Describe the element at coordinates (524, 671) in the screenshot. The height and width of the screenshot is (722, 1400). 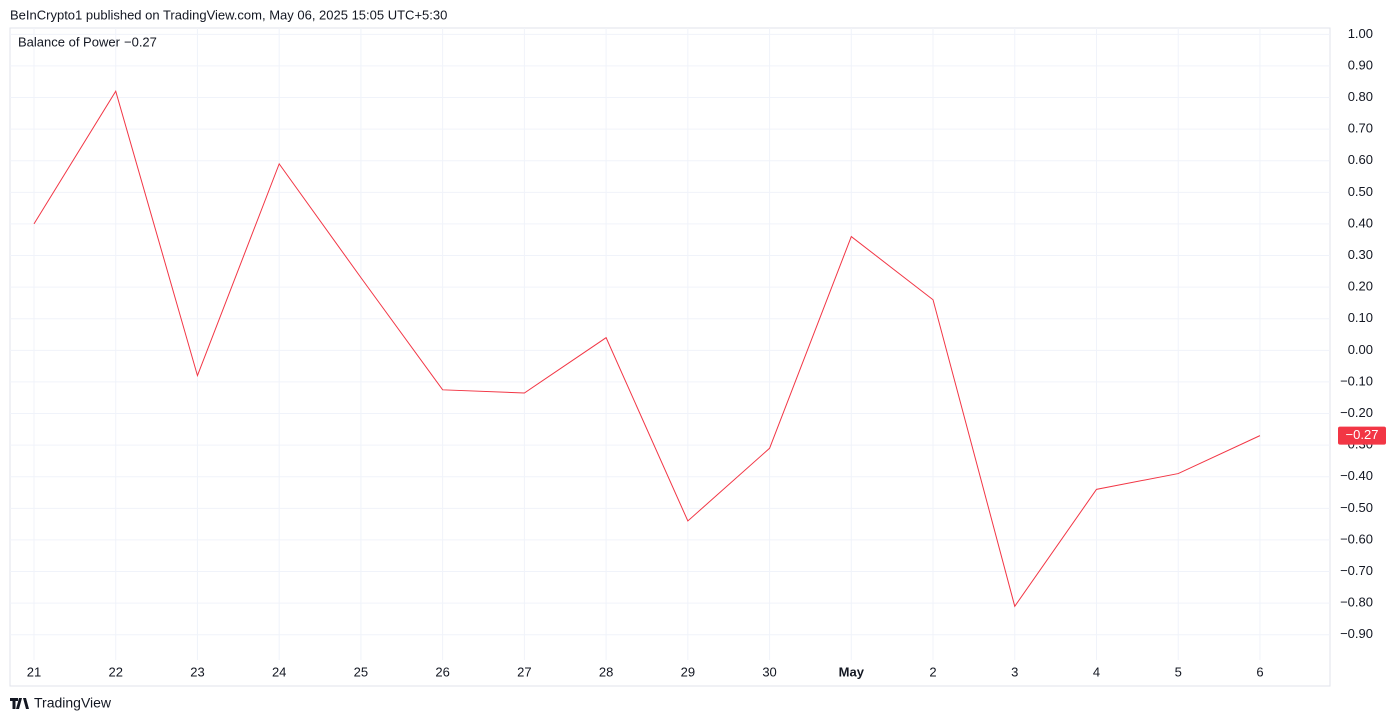
I see `x-tick-label: 27` at that location.